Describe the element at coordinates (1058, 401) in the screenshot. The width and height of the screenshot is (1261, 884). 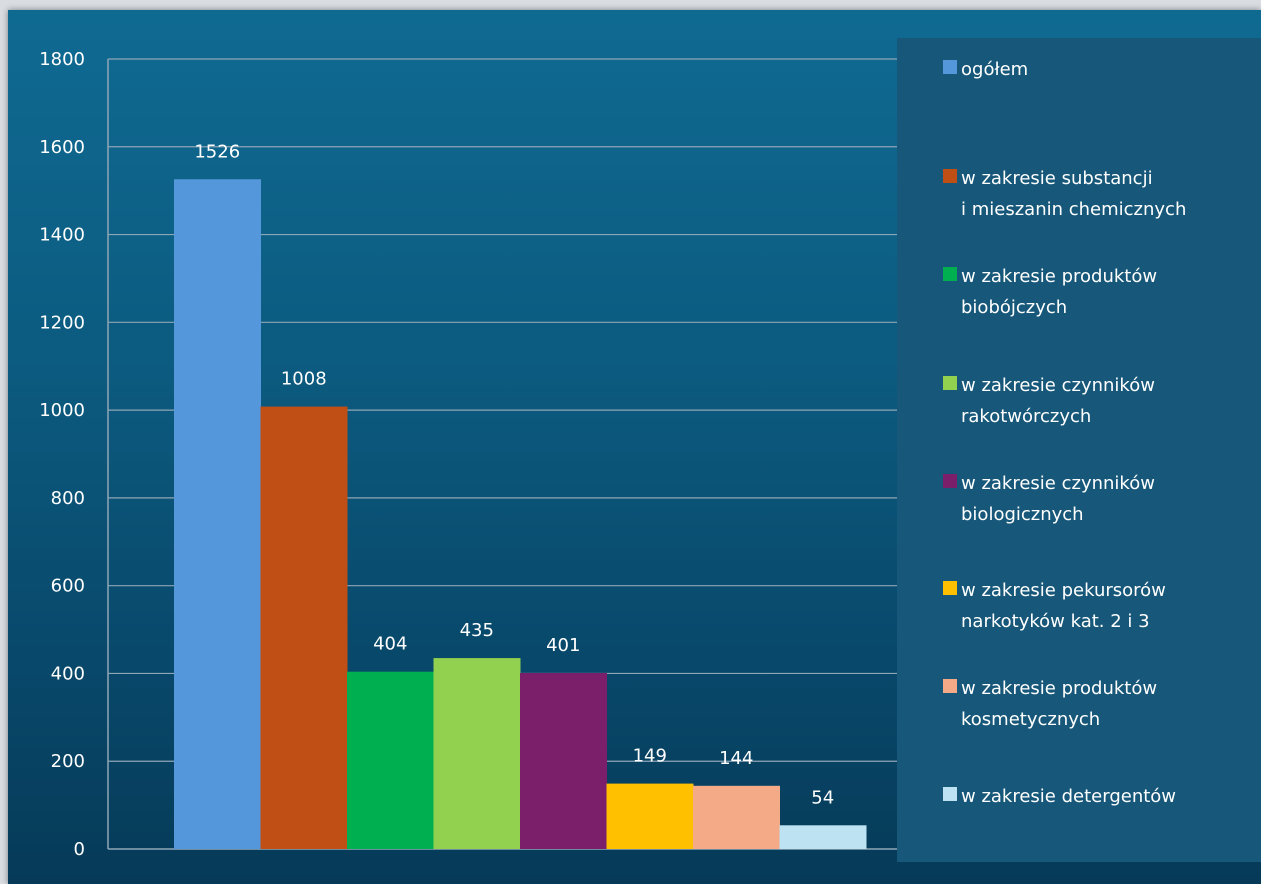
I see `legend-label: w zakresie czynników rakotwórczych` at that location.